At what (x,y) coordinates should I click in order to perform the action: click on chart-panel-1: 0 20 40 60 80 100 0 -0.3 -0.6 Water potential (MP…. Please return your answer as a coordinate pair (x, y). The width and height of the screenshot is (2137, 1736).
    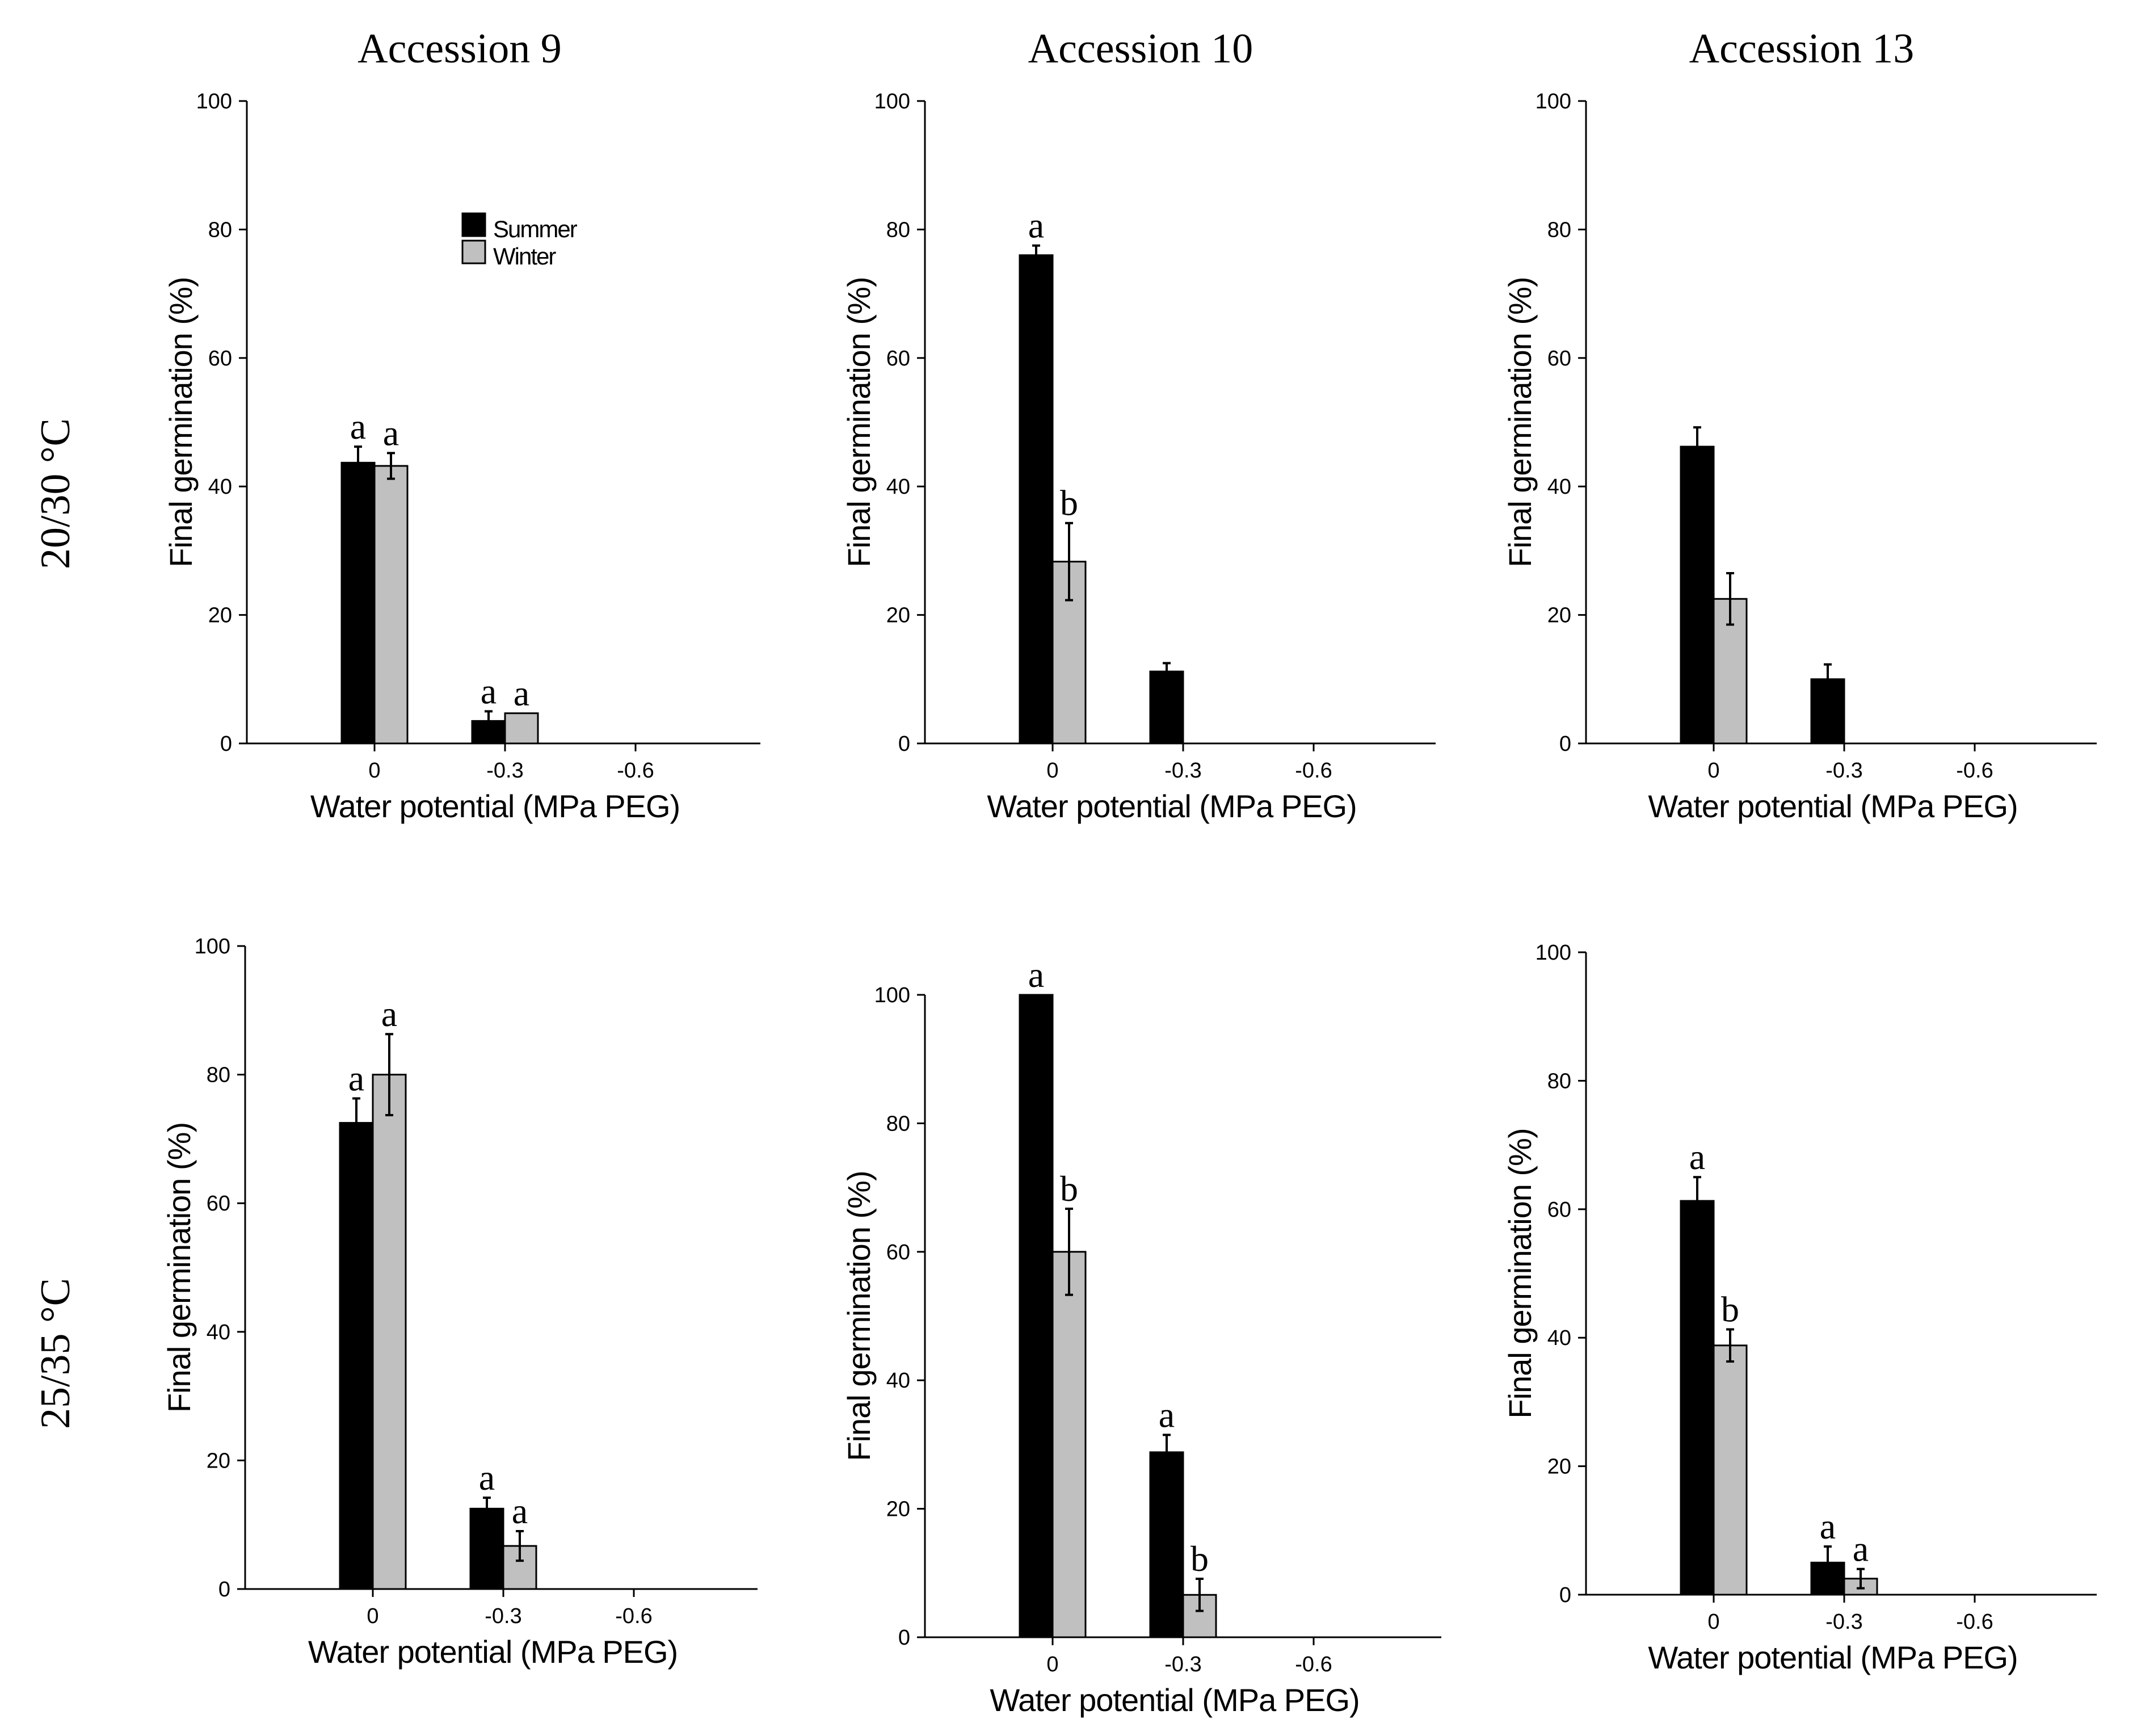
    Looking at the image, I should click on (462, 457).